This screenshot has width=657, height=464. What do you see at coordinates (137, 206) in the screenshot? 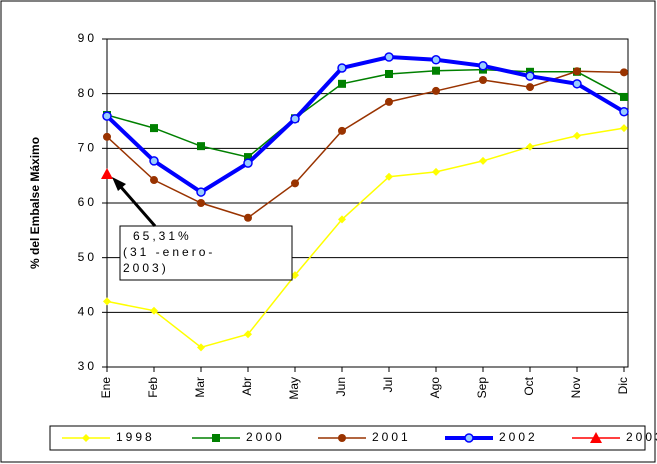
I see `annotation-arrow` at bounding box center [137, 206].